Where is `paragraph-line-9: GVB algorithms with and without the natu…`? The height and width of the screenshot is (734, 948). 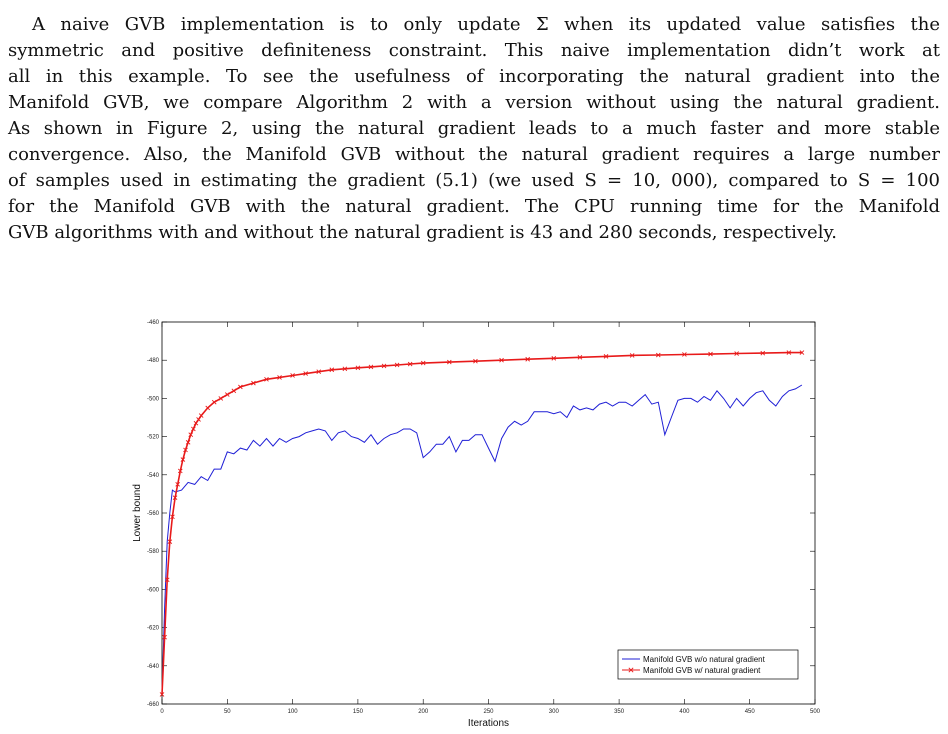 paragraph-line-9: GVB algorithms with and without the natu… is located at coordinates (422, 232).